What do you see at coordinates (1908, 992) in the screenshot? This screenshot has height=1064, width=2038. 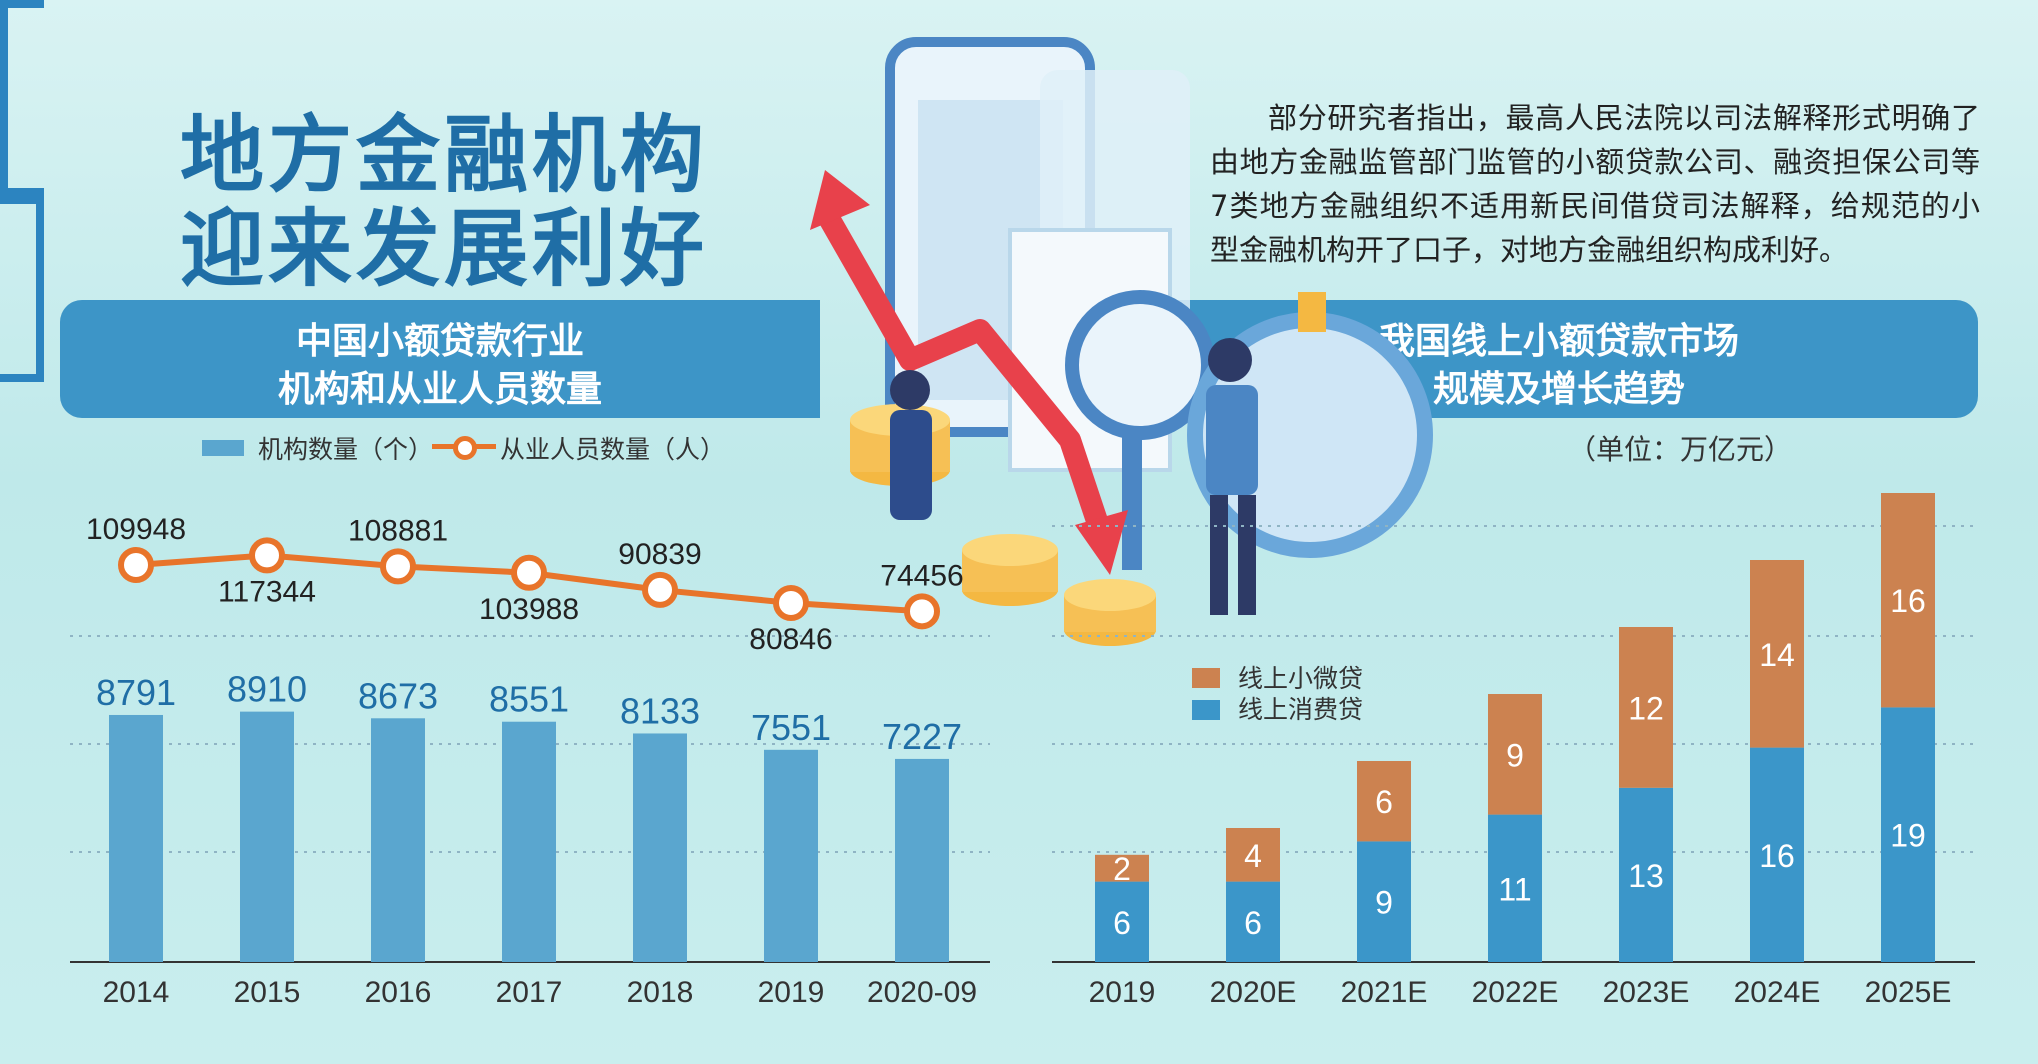 I see `right-x-tick-label: 2025E` at bounding box center [1908, 992].